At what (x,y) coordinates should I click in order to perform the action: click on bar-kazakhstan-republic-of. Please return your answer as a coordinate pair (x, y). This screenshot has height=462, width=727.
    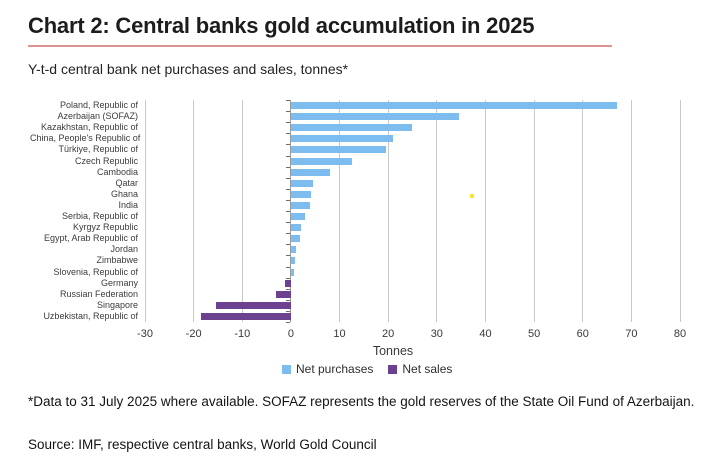
    Looking at the image, I should click on (351, 128).